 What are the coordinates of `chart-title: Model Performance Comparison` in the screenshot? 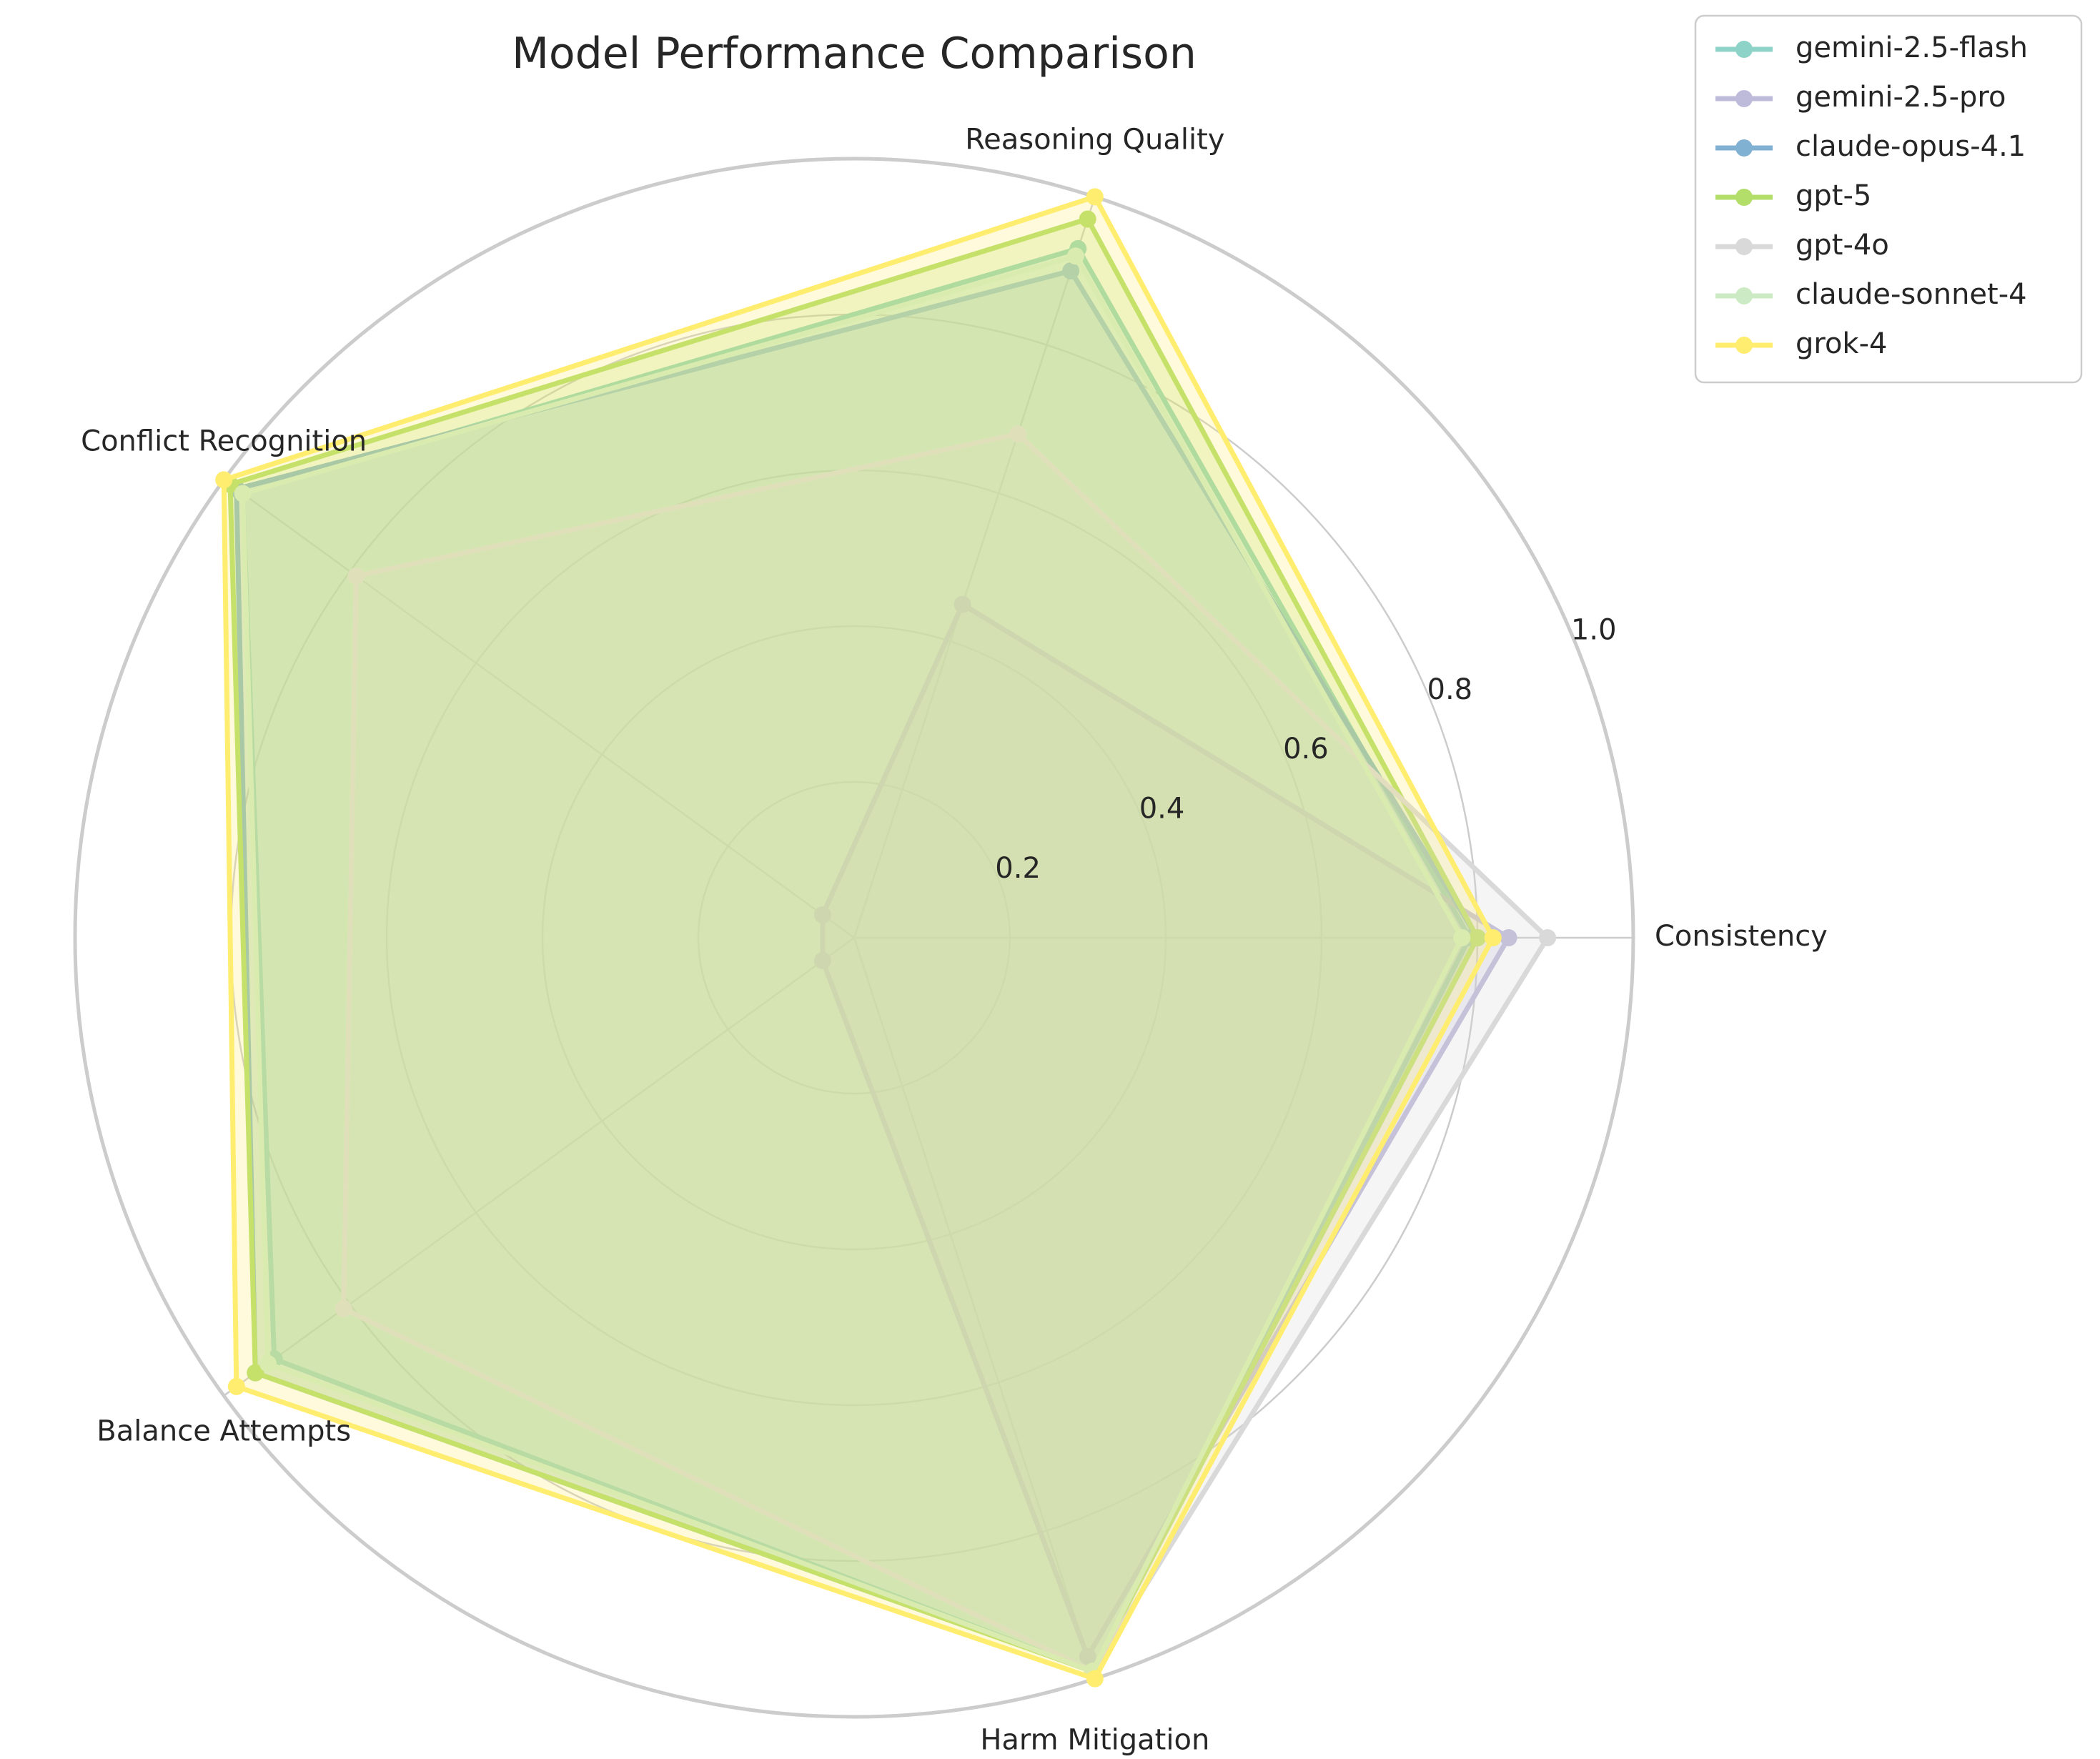 It's located at (855, 54).